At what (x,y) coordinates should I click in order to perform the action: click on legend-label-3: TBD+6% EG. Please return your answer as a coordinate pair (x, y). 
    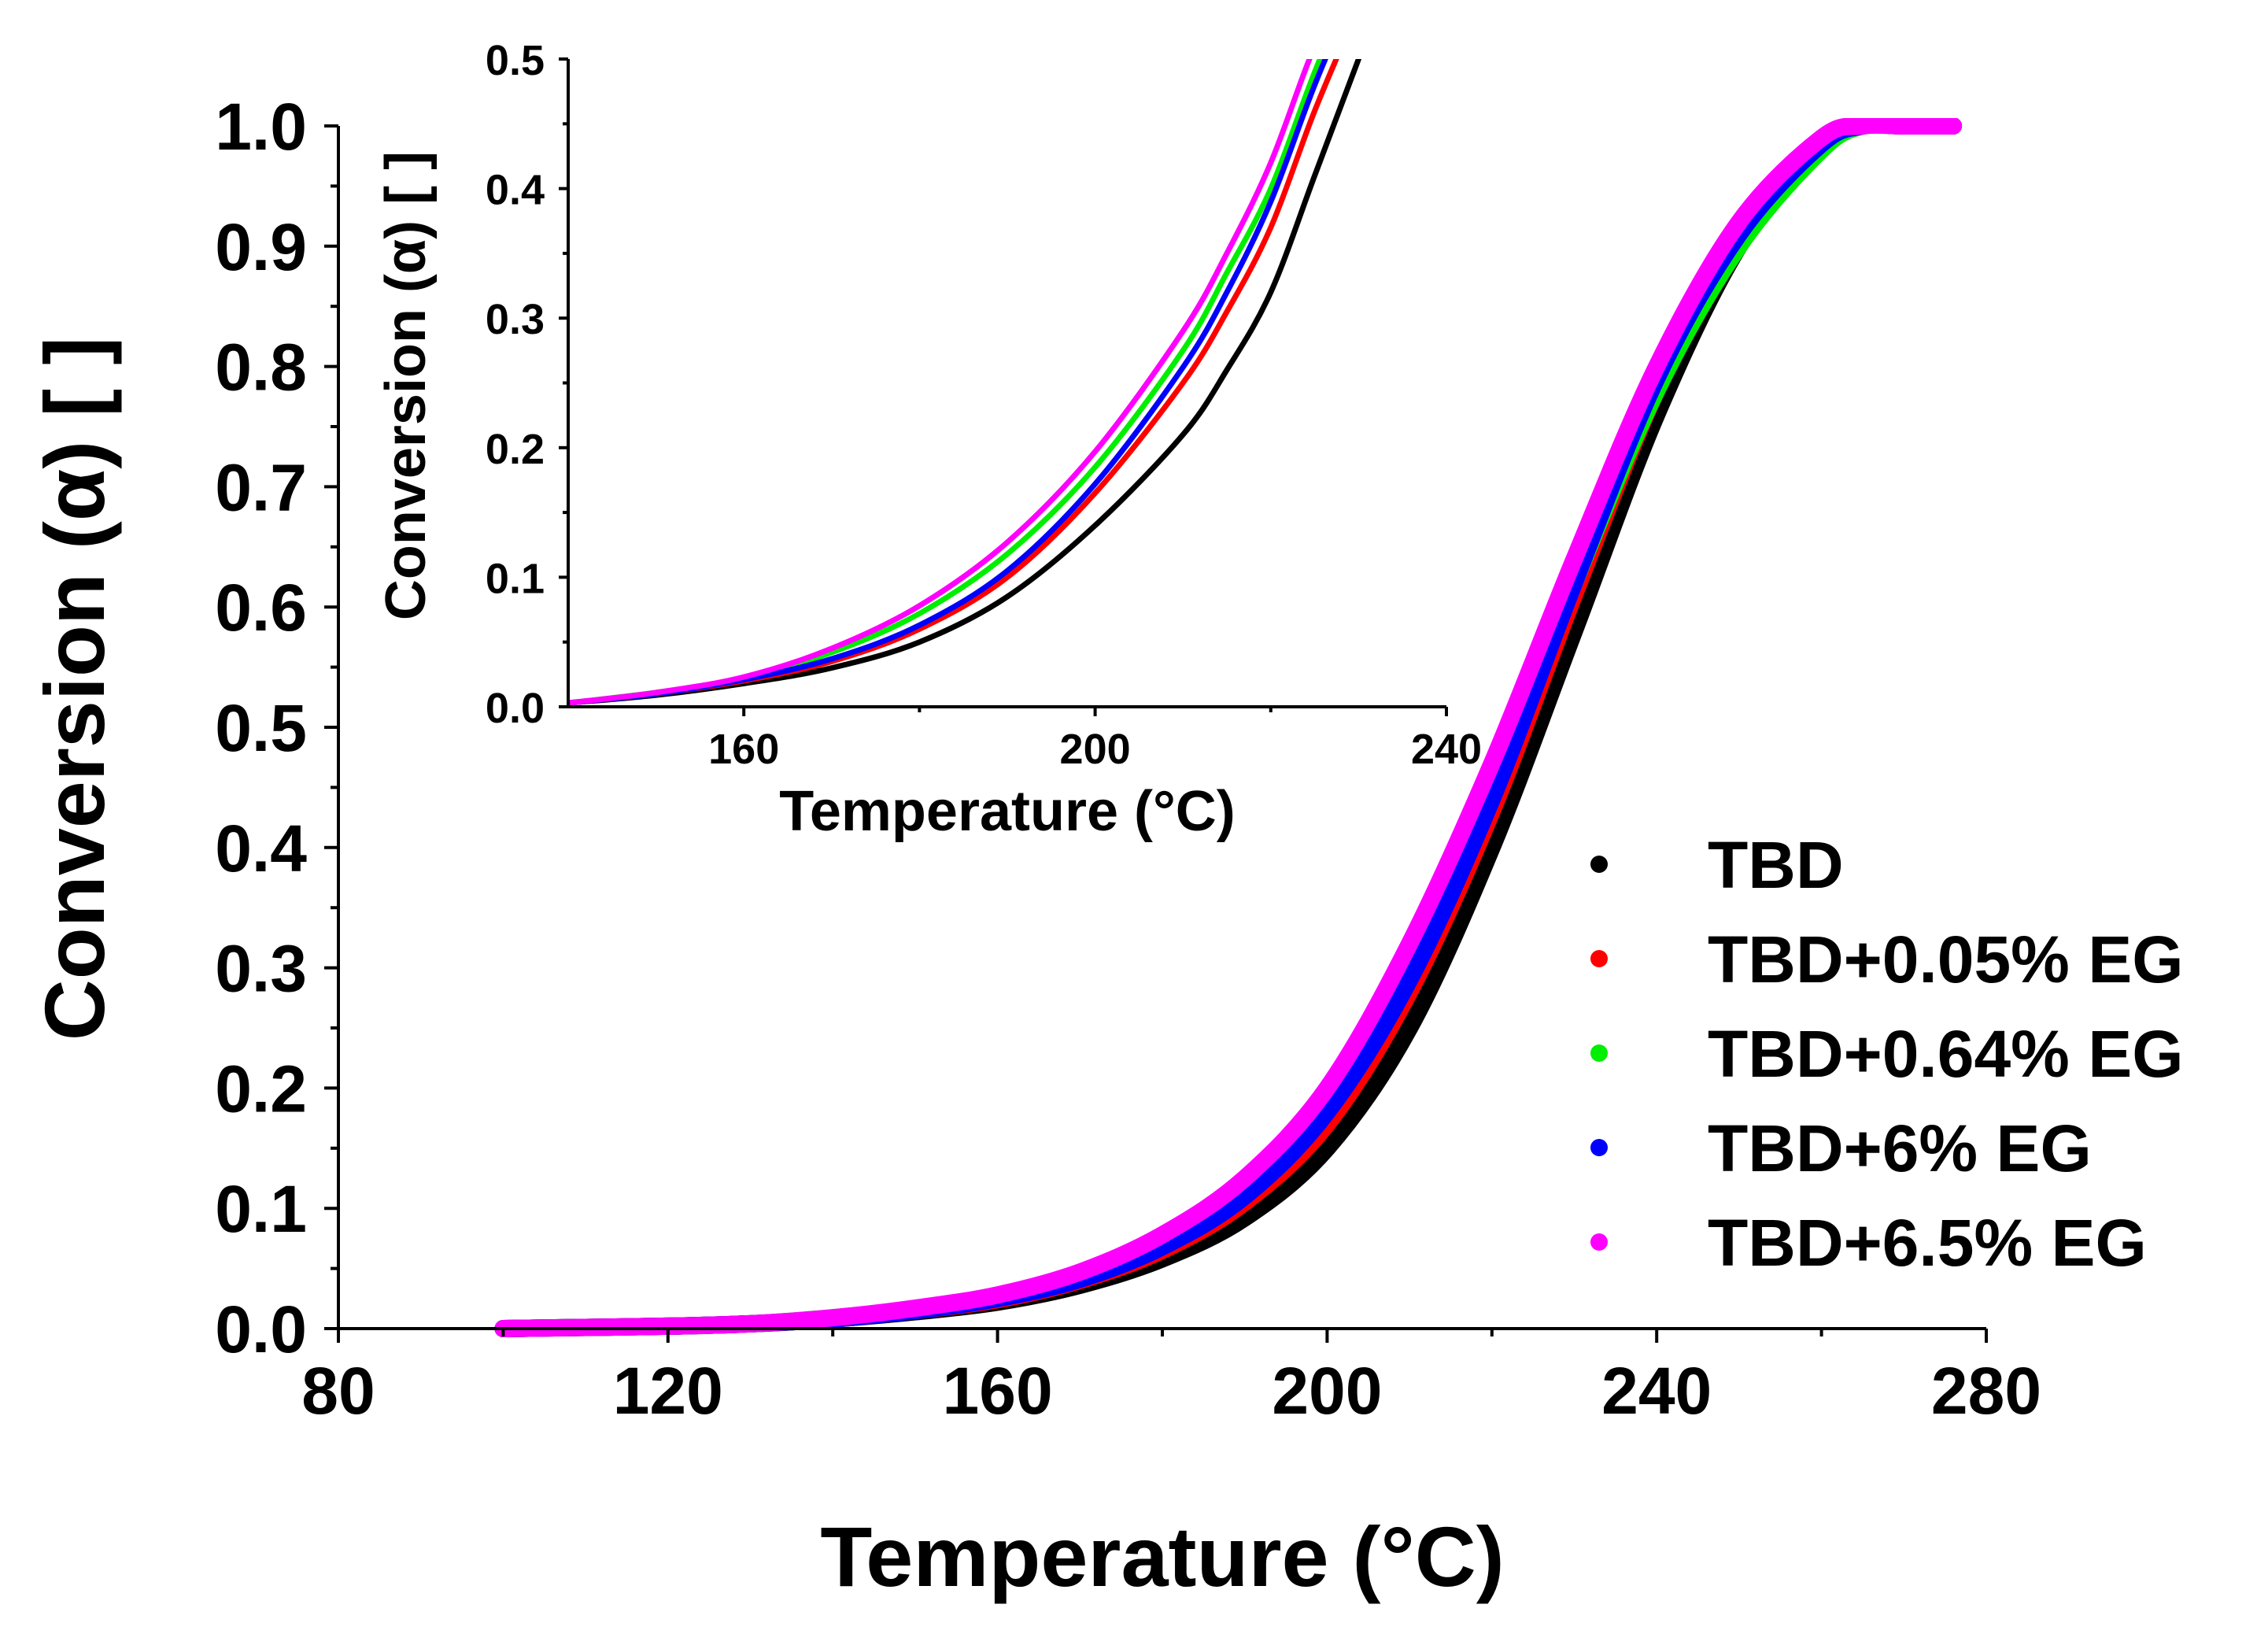
    Looking at the image, I should click on (1900, 1148).